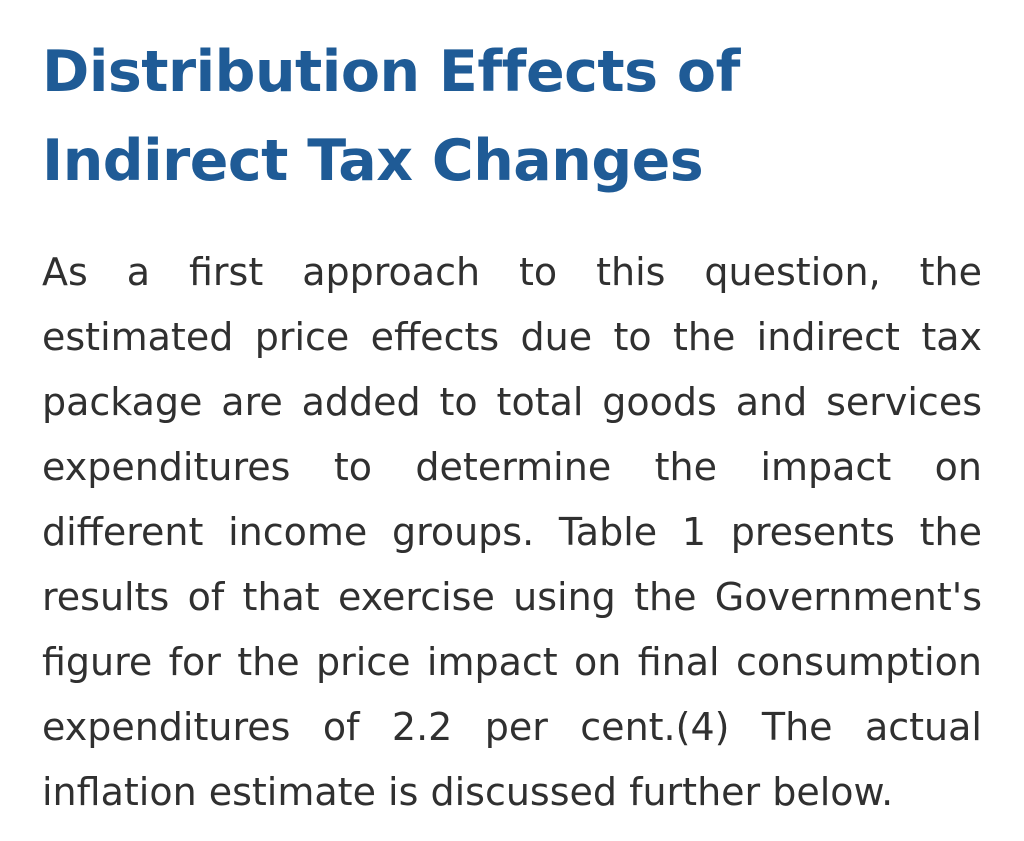  What do you see at coordinates (391, 72) in the screenshot?
I see `article-title-line-1: Distribution Effects of` at bounding box center [391, 72].